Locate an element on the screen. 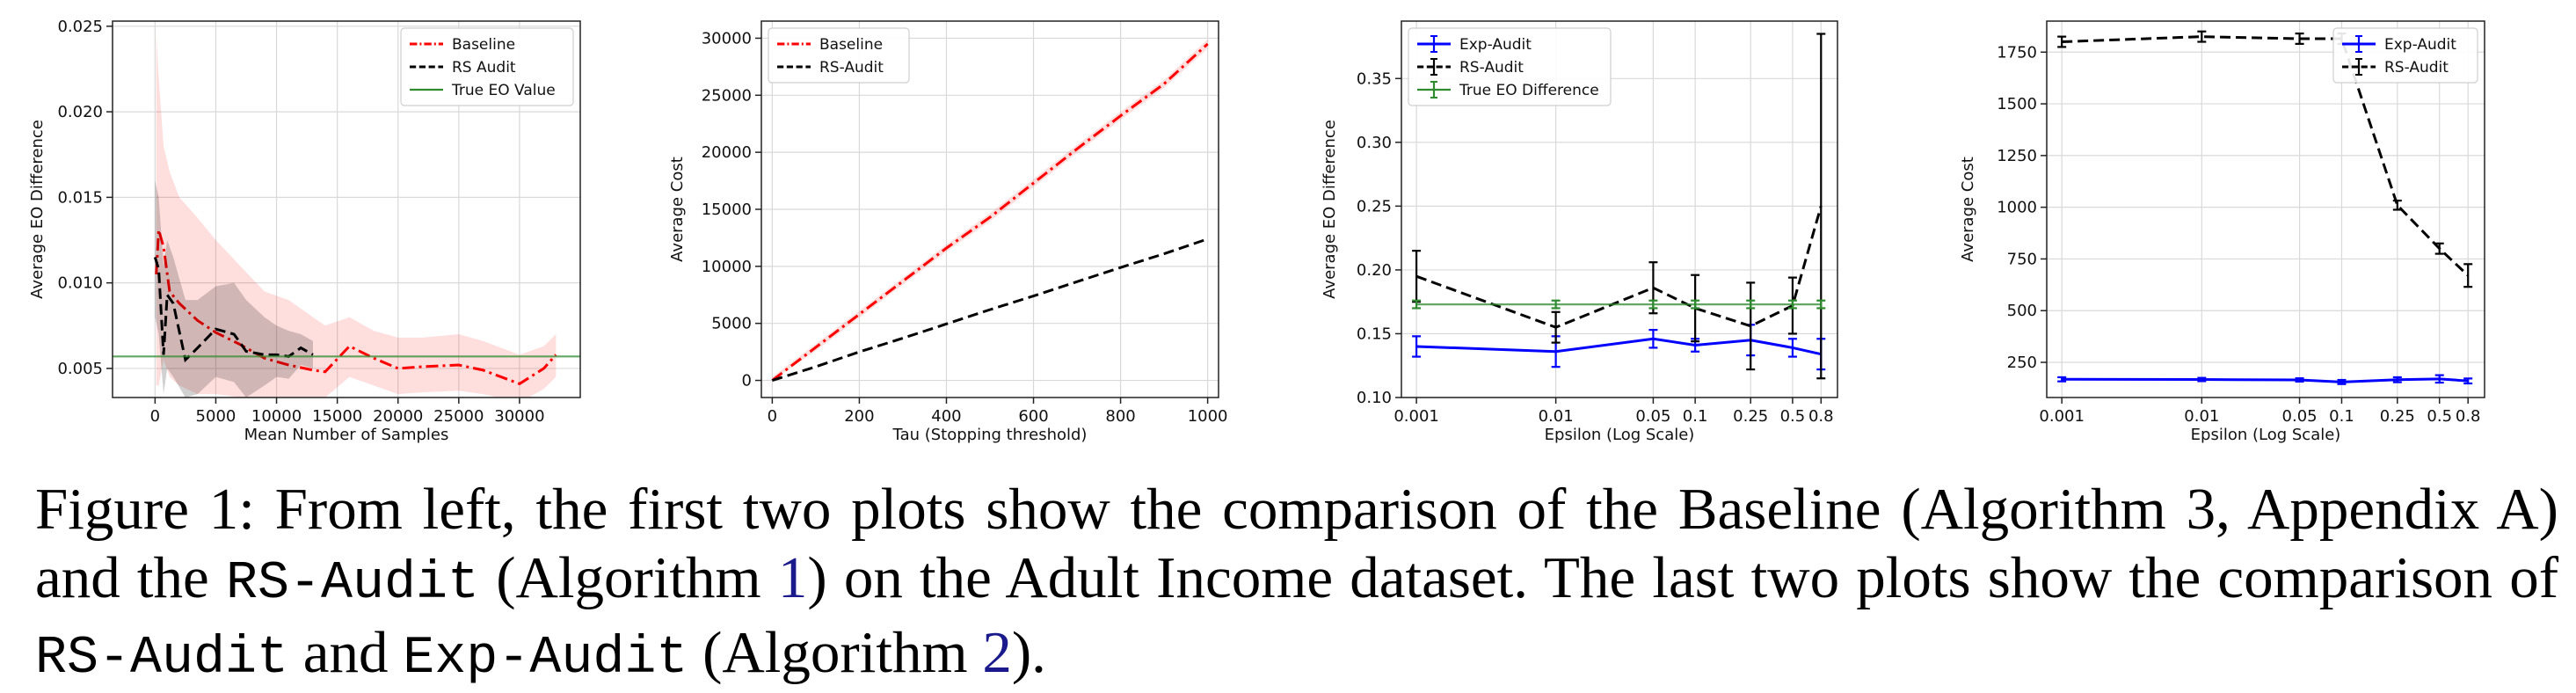 The width and height of the screenshot is (2576, 693). x-tick-label: 1000 is located at coordinates (1208, 417).